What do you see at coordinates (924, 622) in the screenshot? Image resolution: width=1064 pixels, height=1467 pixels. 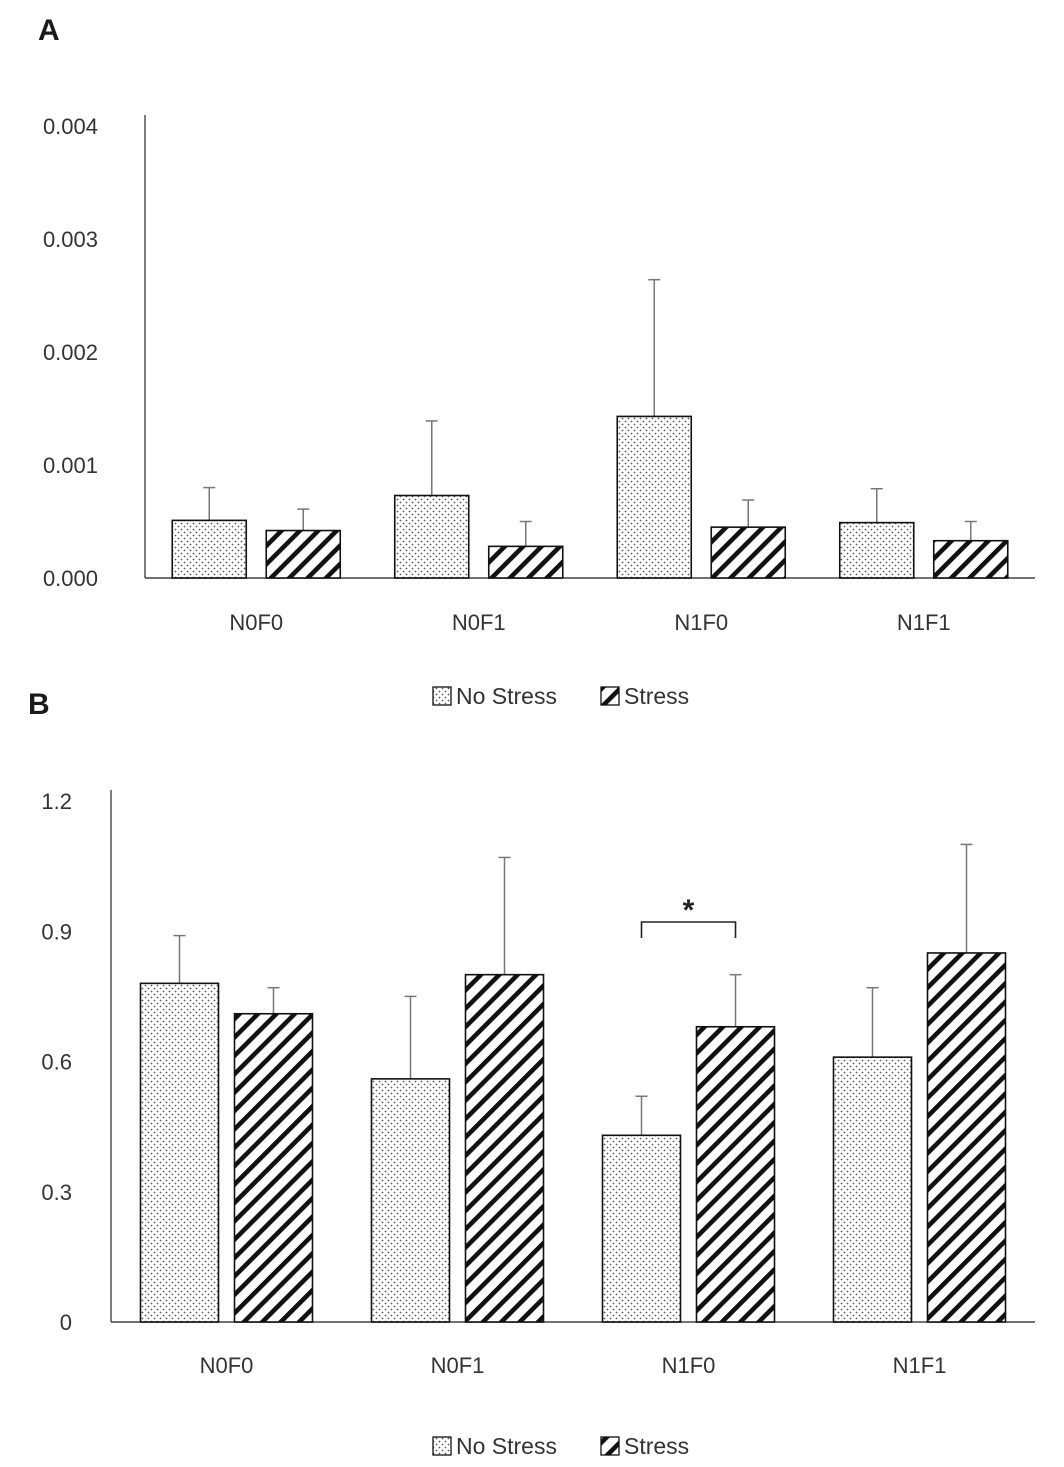 I see `a-category-label: N1F1` at bounding box center [924, 622].